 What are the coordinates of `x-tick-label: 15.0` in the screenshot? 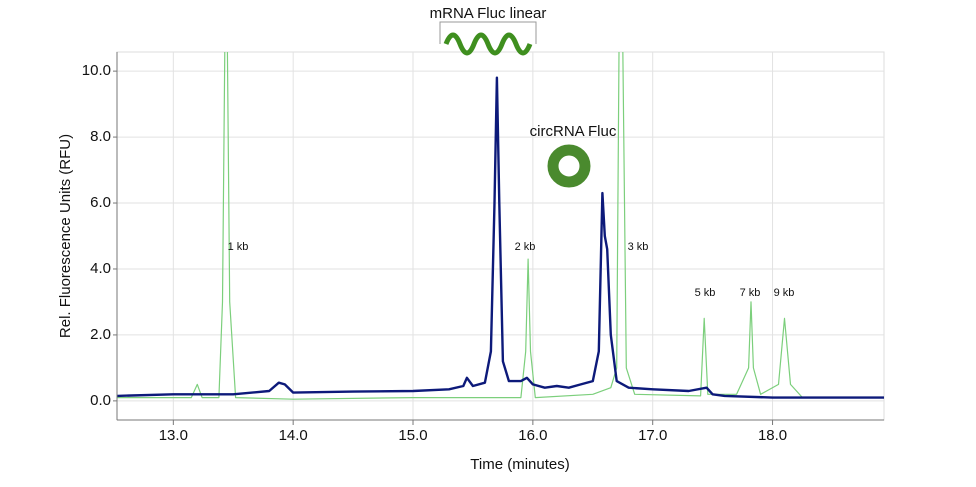 It's located at (412, 435).